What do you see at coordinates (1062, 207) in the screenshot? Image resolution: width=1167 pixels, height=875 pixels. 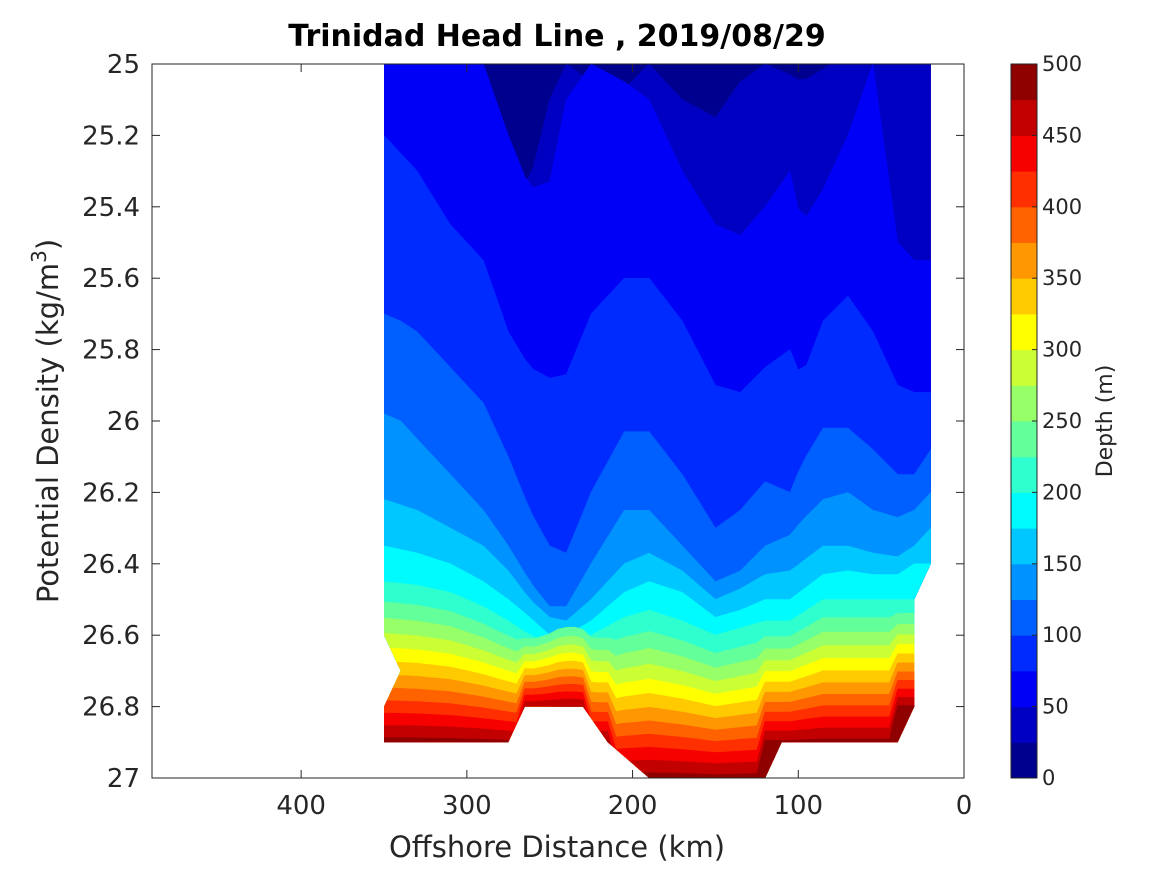 I see `colorbar-tick-label: 400` at bounding box center [1062, 207].